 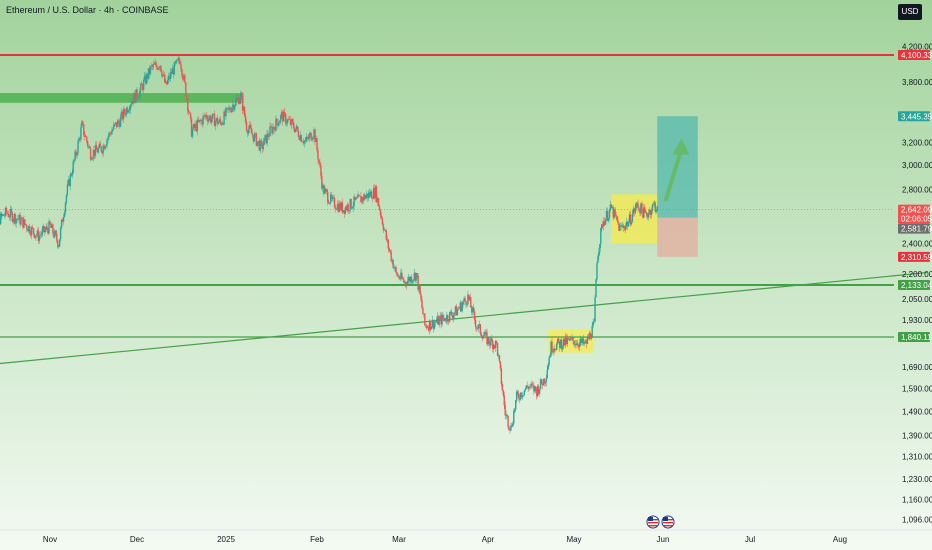 I want to click on price-label: 2,581.79, so click(x=915, y=228).